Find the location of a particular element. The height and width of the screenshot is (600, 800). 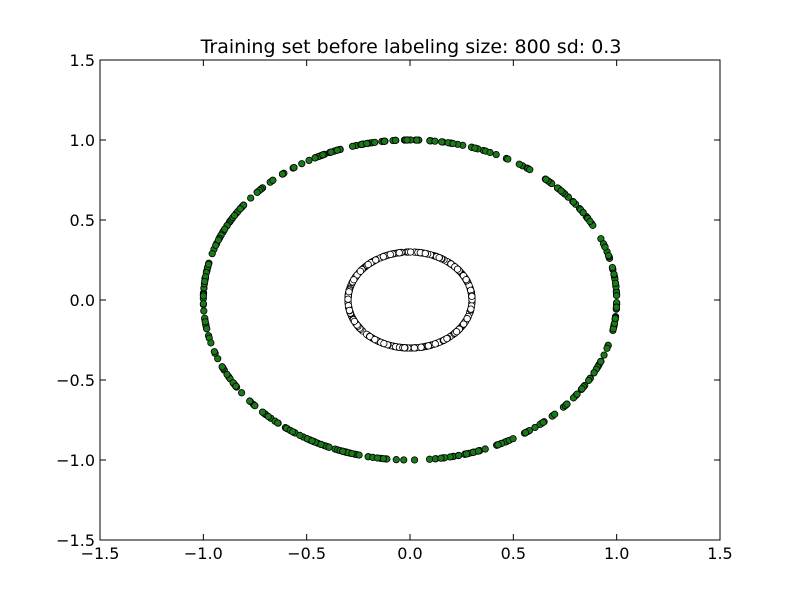

x-tick-label: 0.0 is located at coordinates (409, 553).